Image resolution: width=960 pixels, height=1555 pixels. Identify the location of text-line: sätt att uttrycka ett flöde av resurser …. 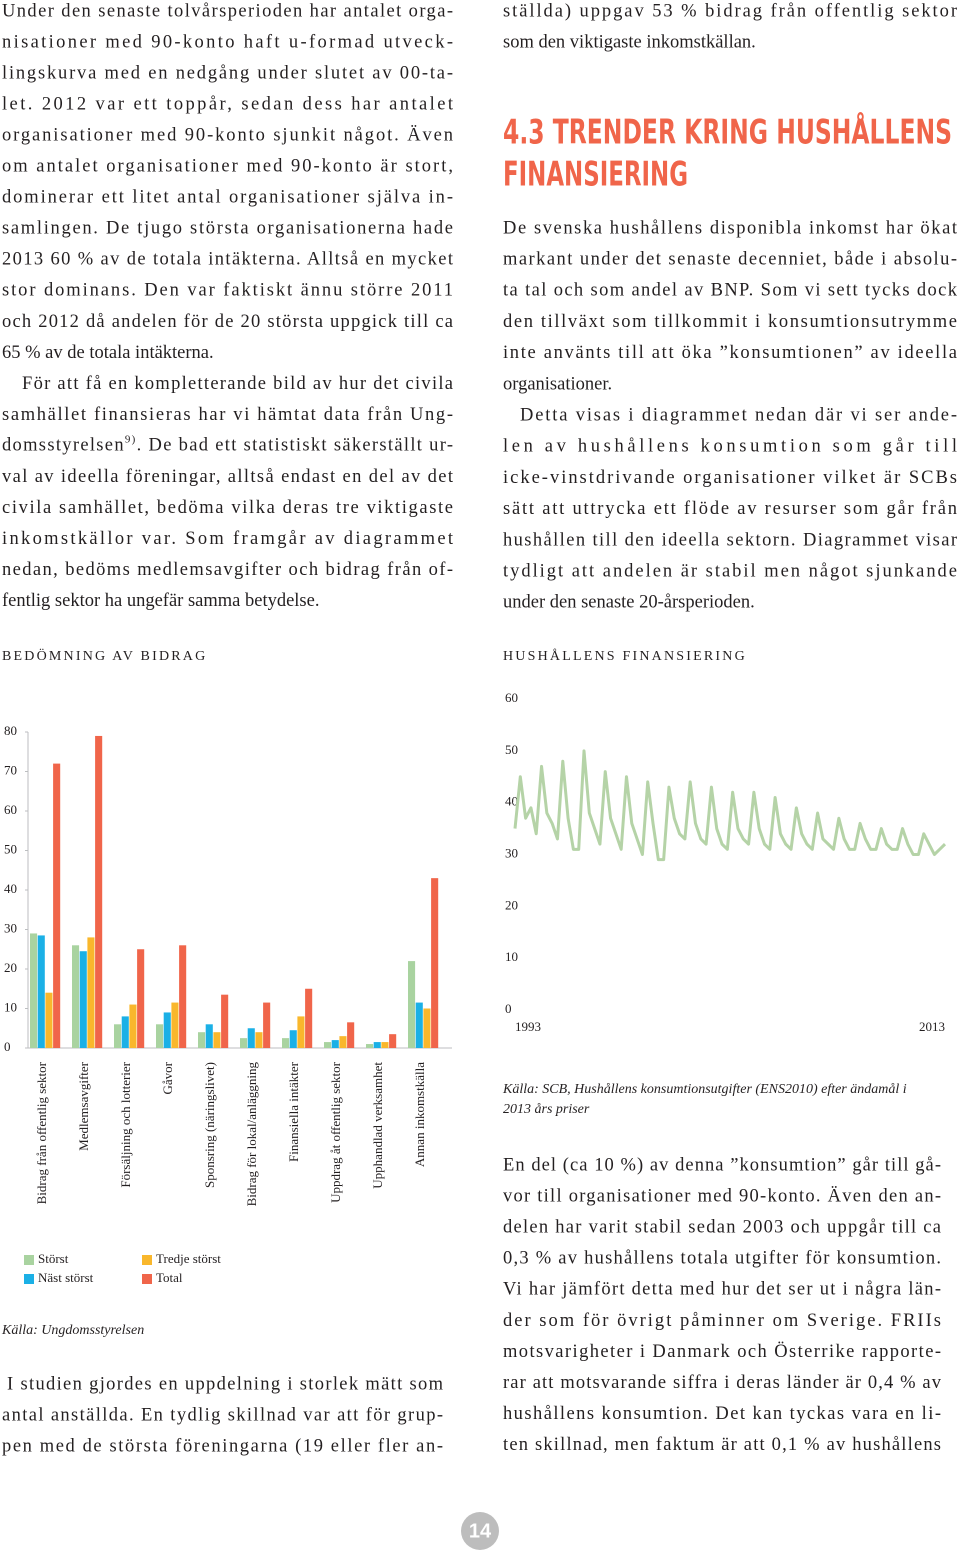
(730, 509).